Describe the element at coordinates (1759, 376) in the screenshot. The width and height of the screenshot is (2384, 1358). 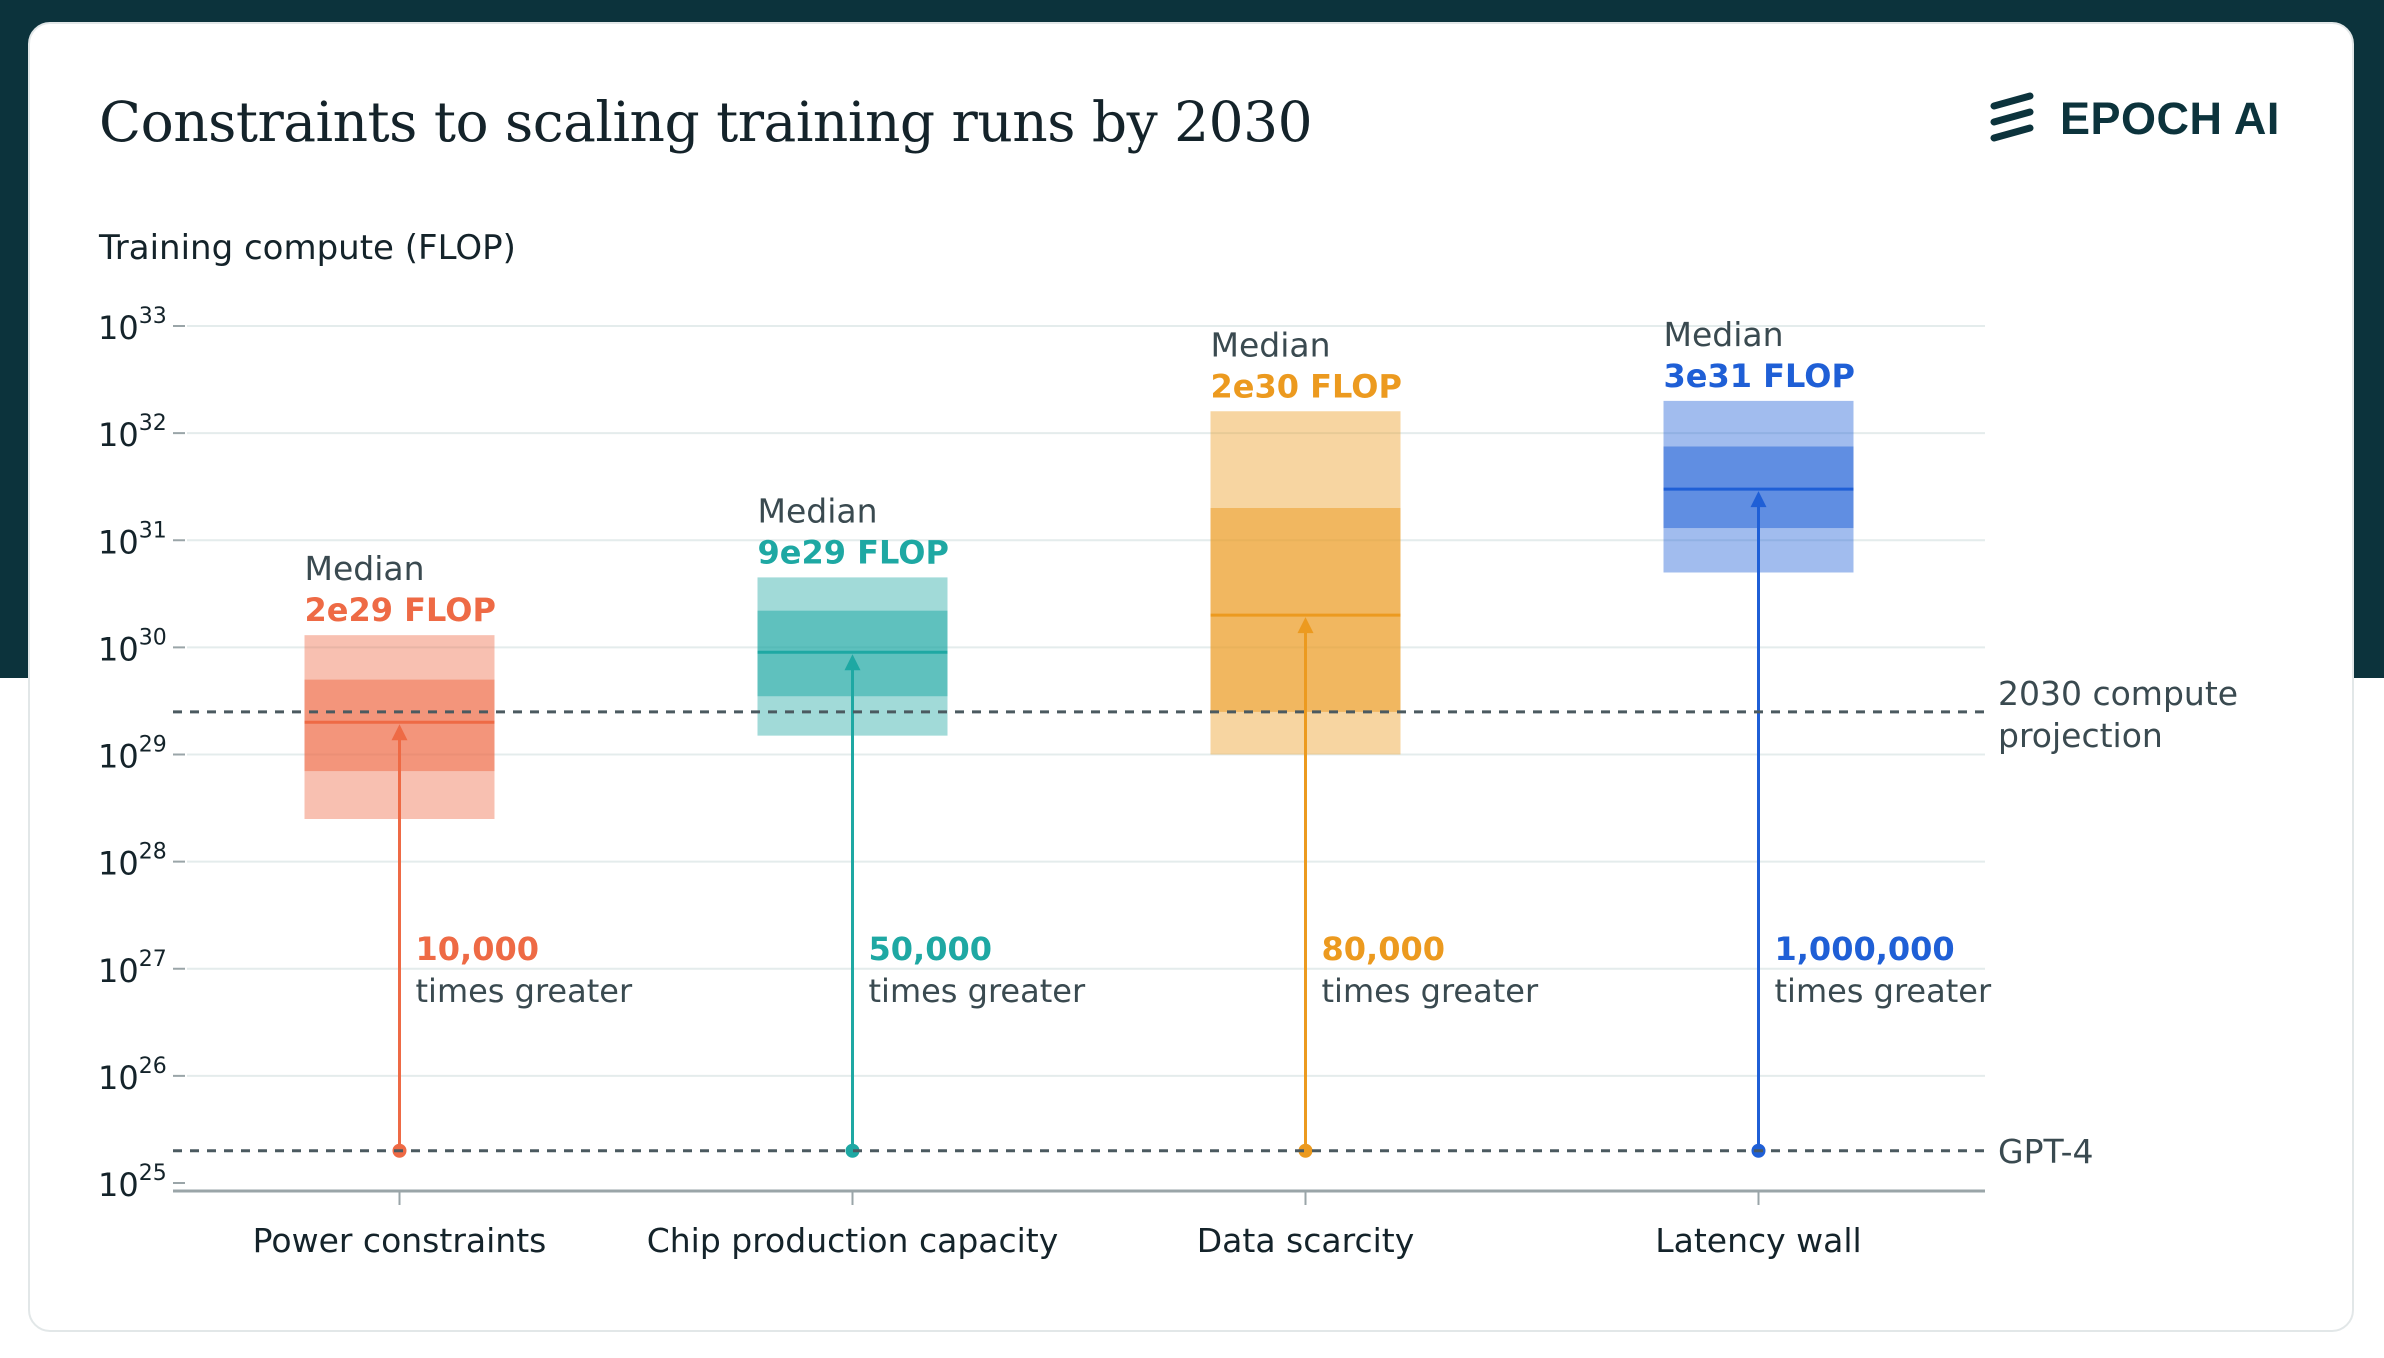
I see `median-value-label: 3e31 FLOP` at that location.